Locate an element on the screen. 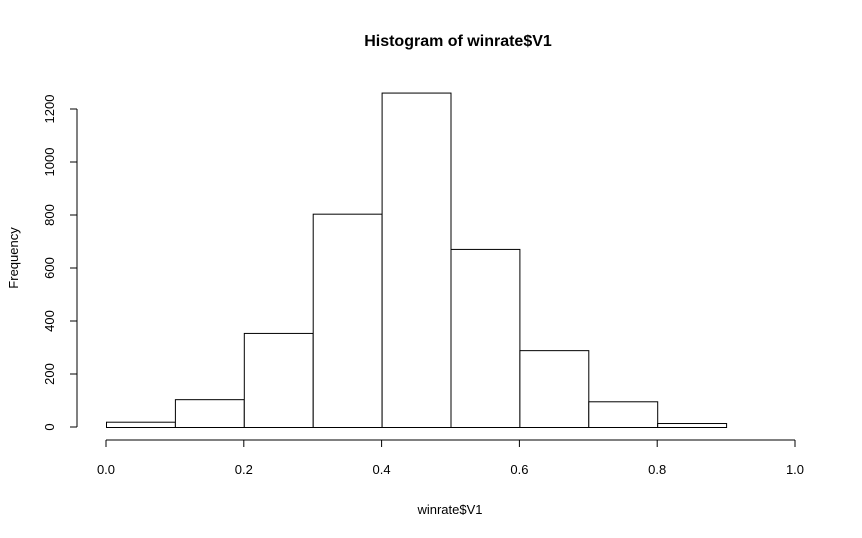  y-tick-label: 0 is located at coordinates (49, 426).